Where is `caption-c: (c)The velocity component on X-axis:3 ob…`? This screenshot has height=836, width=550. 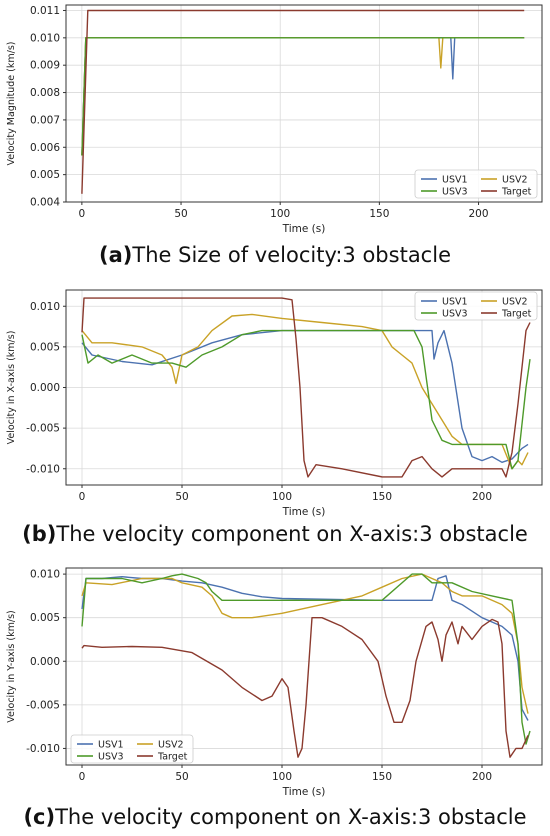
caption-c: (c)The velocity component on X-axis:3 ob… is located at coordinates (275, 817).